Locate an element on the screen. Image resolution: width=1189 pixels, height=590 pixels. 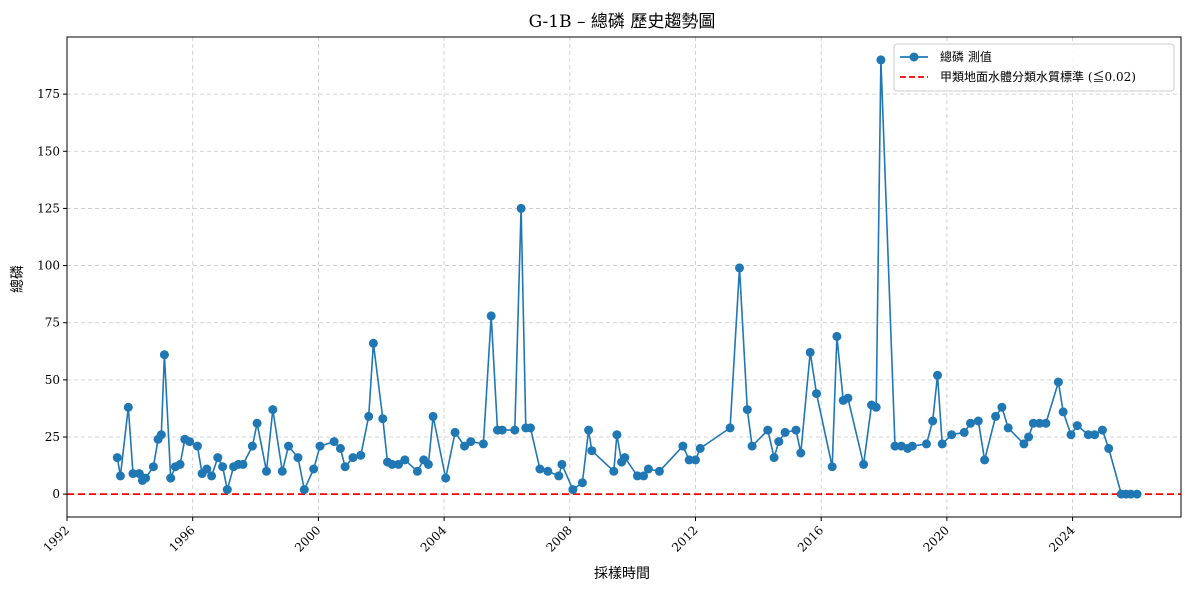
y-tick-label: 25 is located at coordinates (52, 437).